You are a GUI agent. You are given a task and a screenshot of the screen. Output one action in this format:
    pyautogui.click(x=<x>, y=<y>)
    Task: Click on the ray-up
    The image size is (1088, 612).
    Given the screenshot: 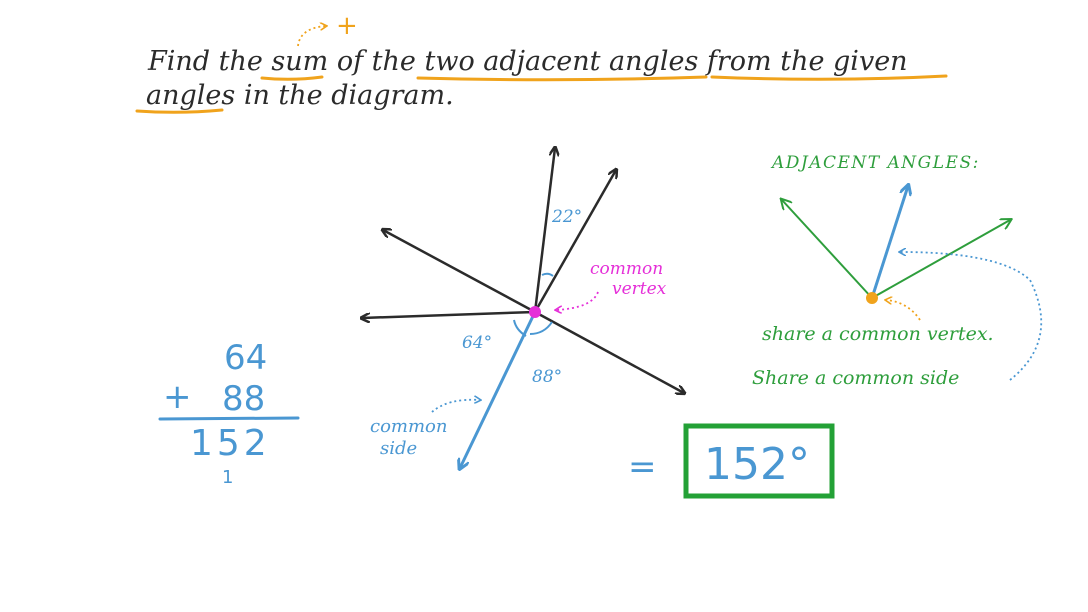 What is the action you would take?
    pyautogui.click(x=544, y=230)
    